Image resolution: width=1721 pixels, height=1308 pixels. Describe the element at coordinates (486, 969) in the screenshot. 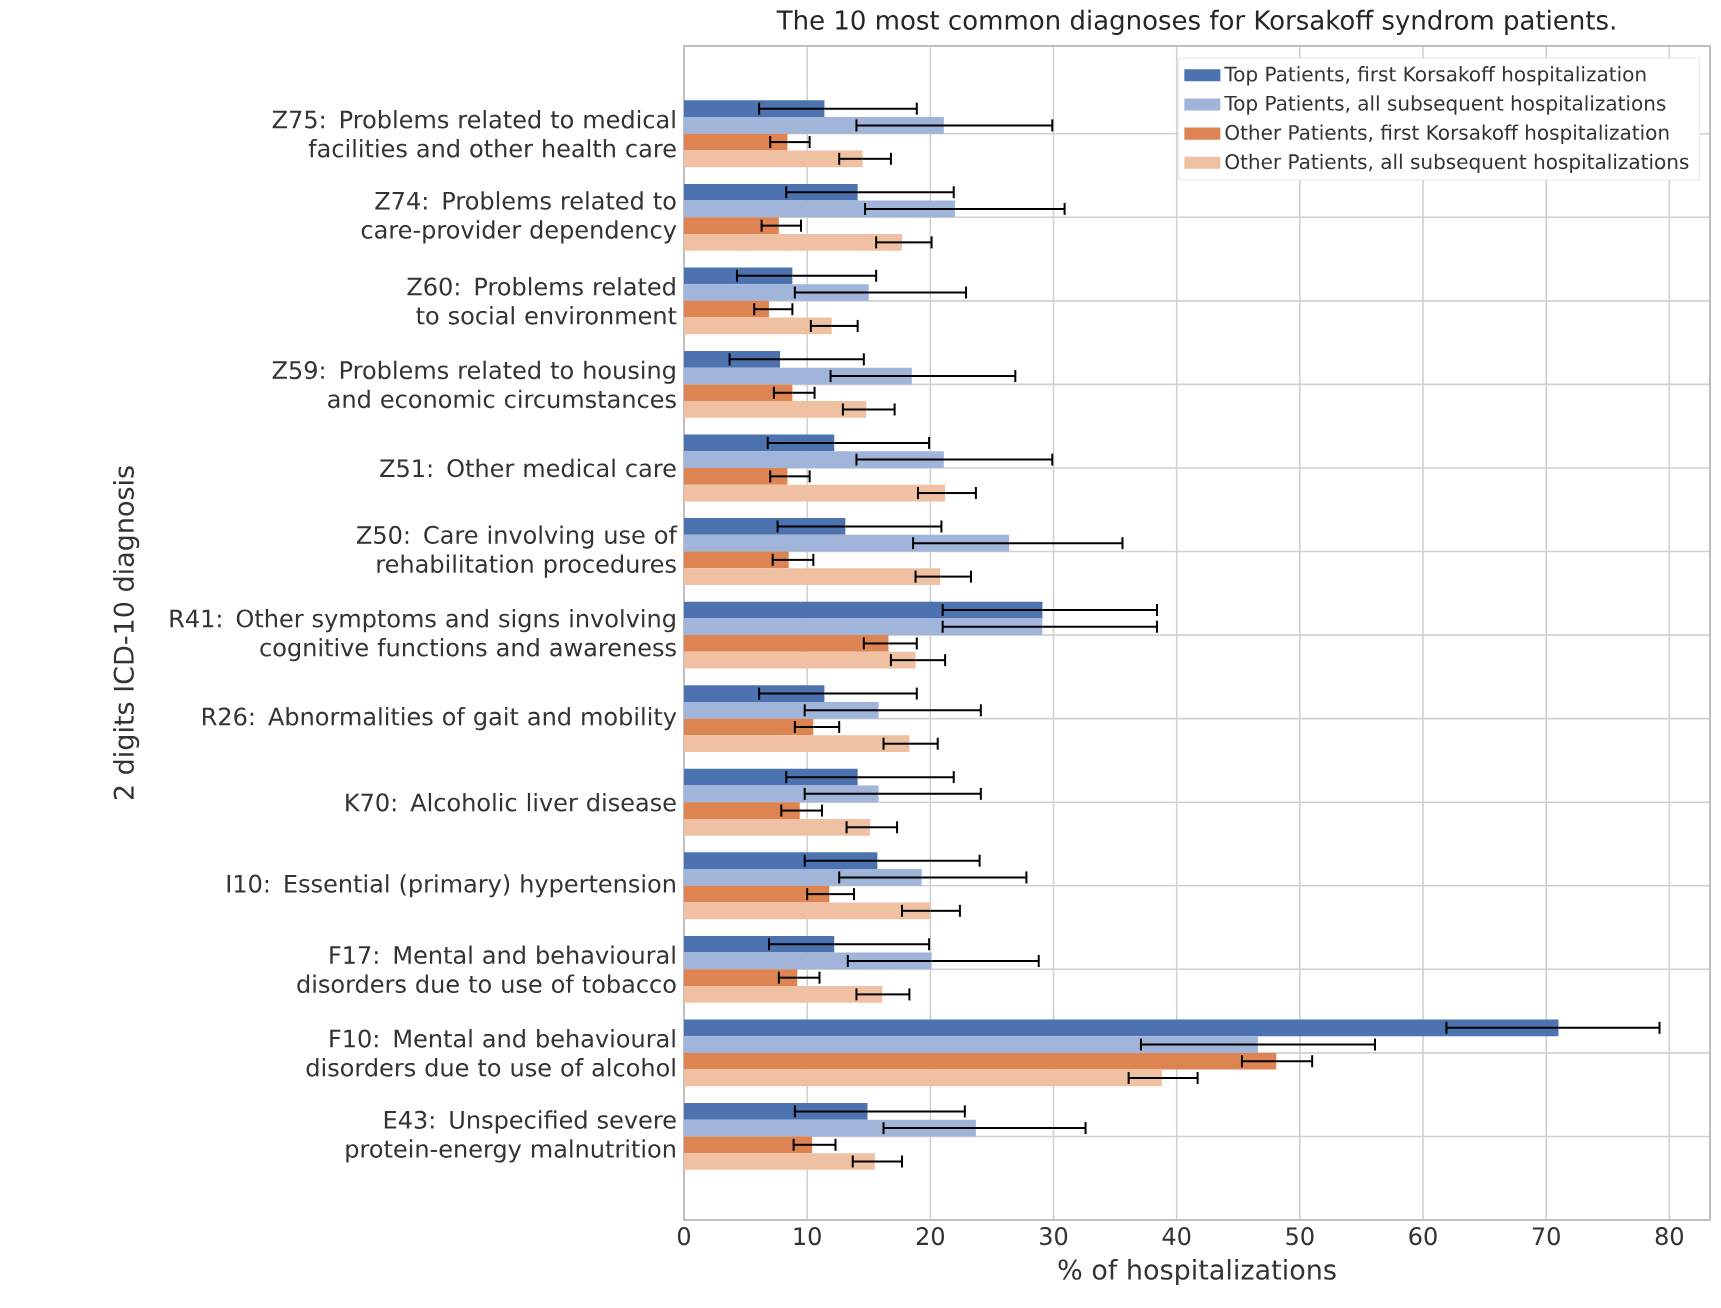

I see `y-tick-label: F17: Mental and behavioural disorders due to use of tobacco` at that location.